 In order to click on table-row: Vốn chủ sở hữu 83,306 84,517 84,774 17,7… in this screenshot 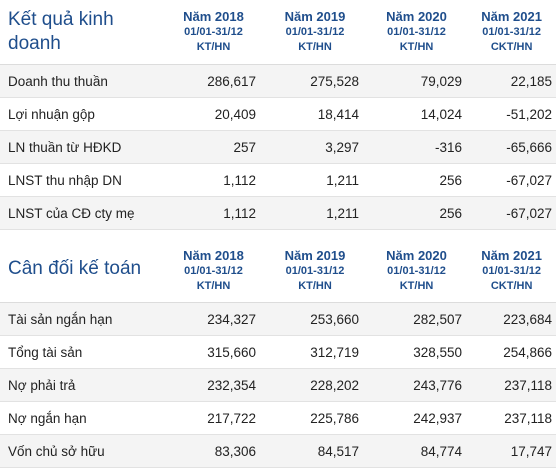, I will do `click(278, 451)`.